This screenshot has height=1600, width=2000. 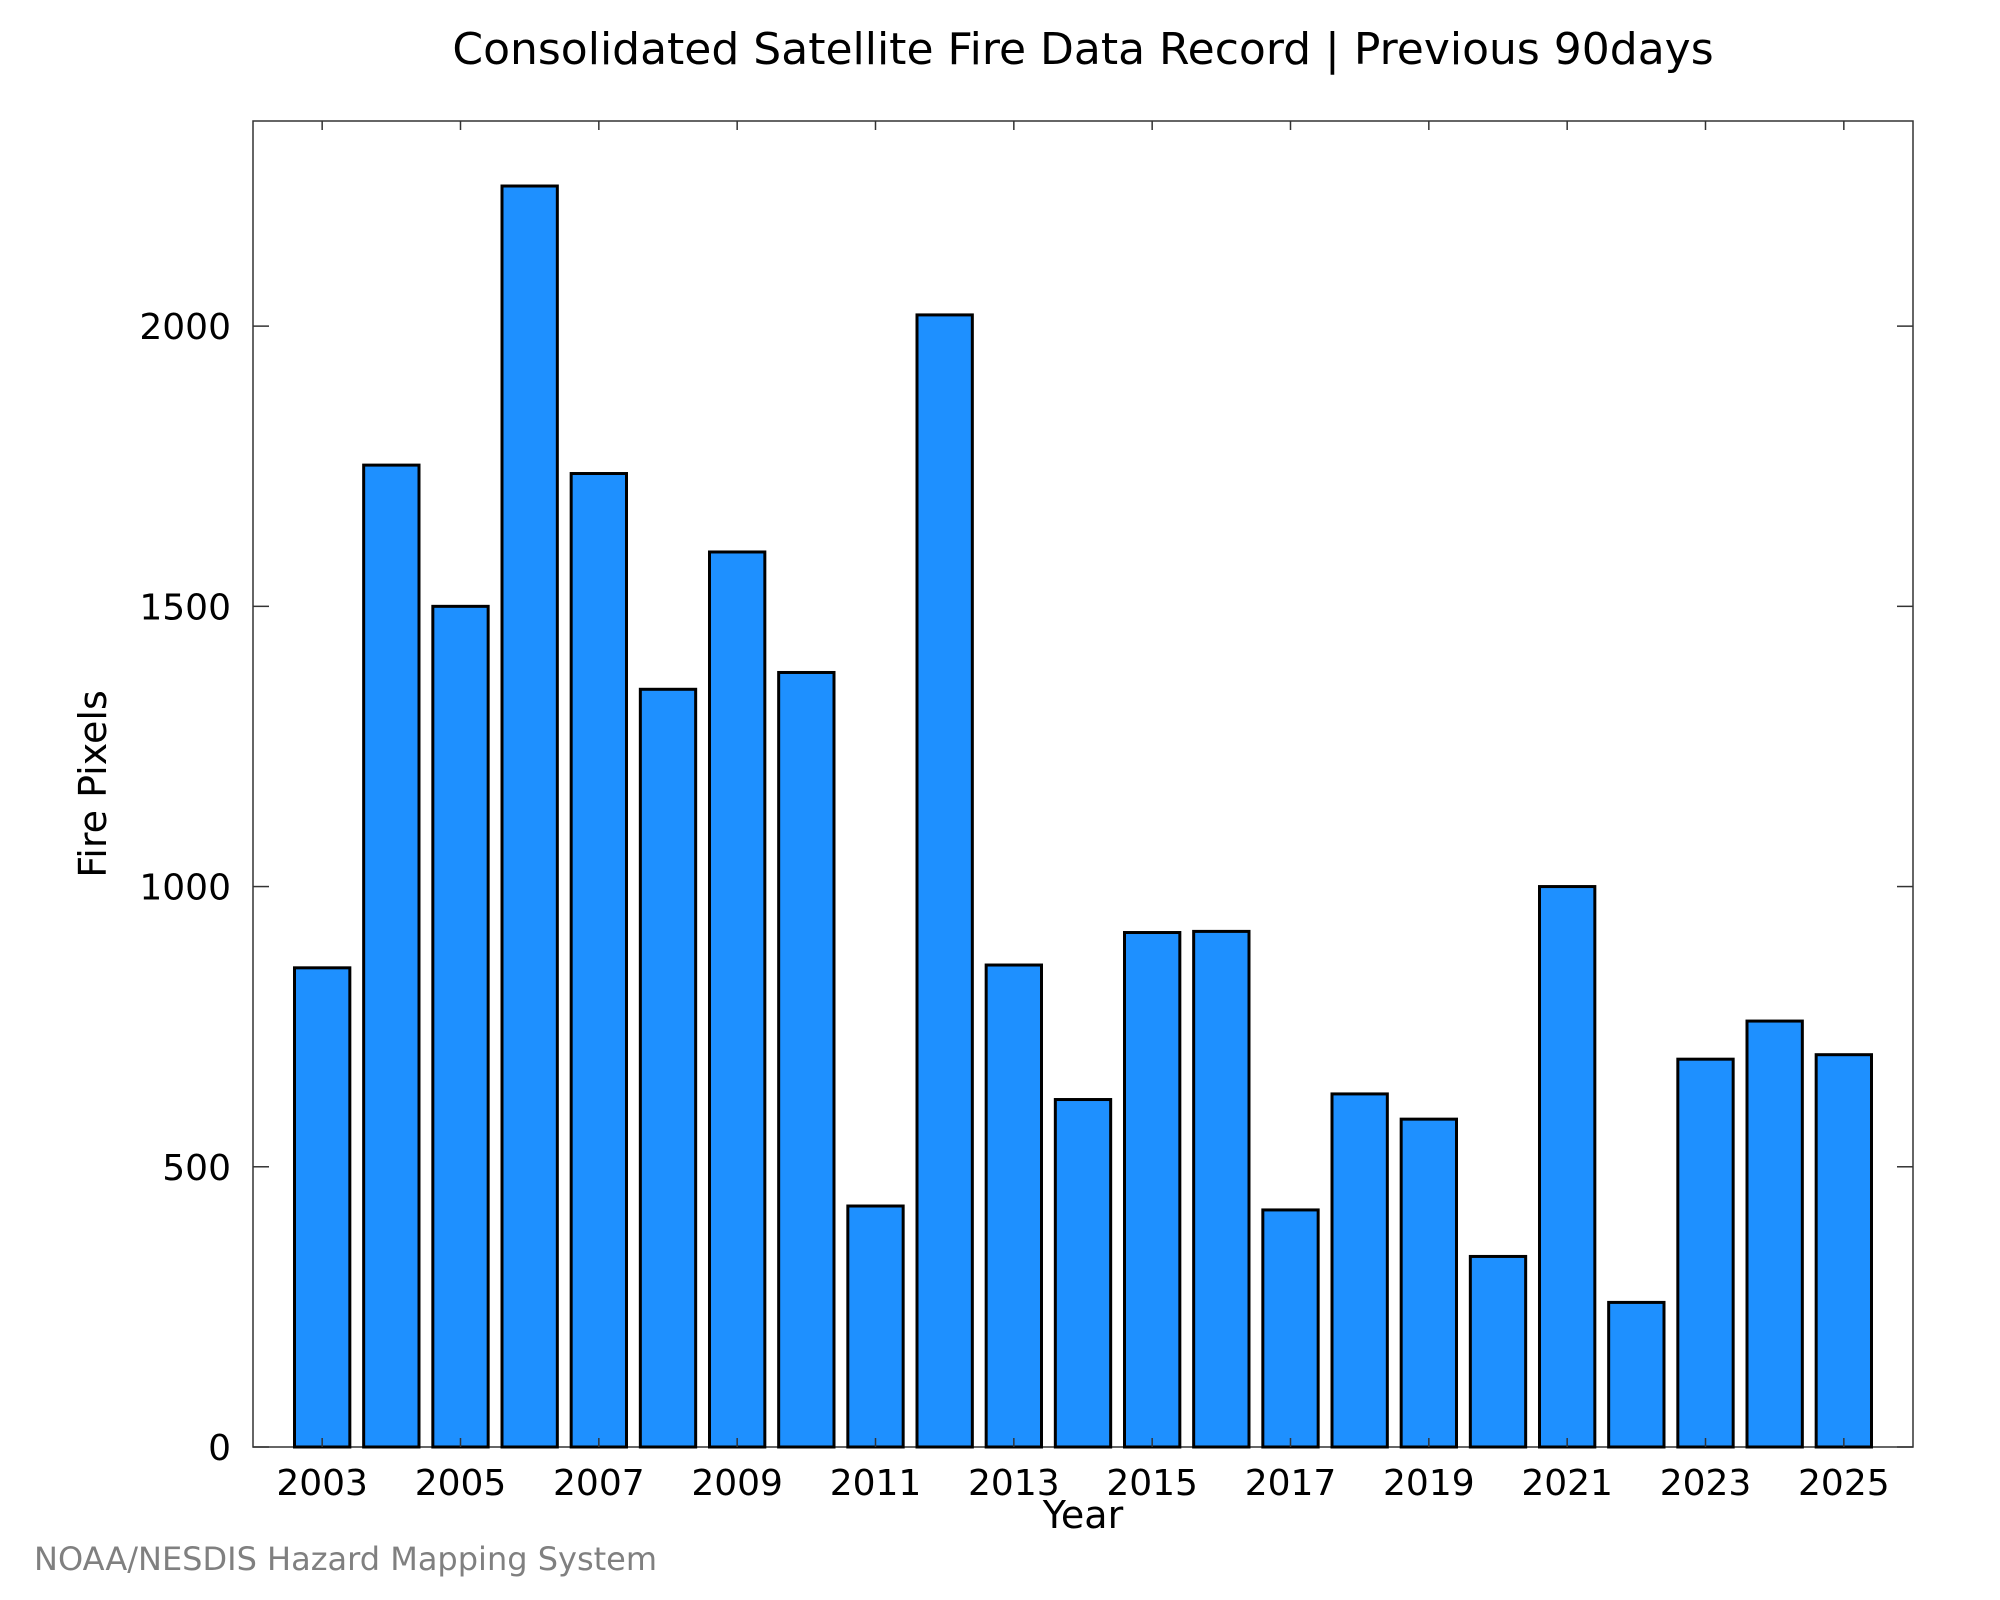 What do you see at coordinates (876, 1483) in the screenshot?
I see `x-tick-label-2011: 2011` at bounding box center [876, 1483].